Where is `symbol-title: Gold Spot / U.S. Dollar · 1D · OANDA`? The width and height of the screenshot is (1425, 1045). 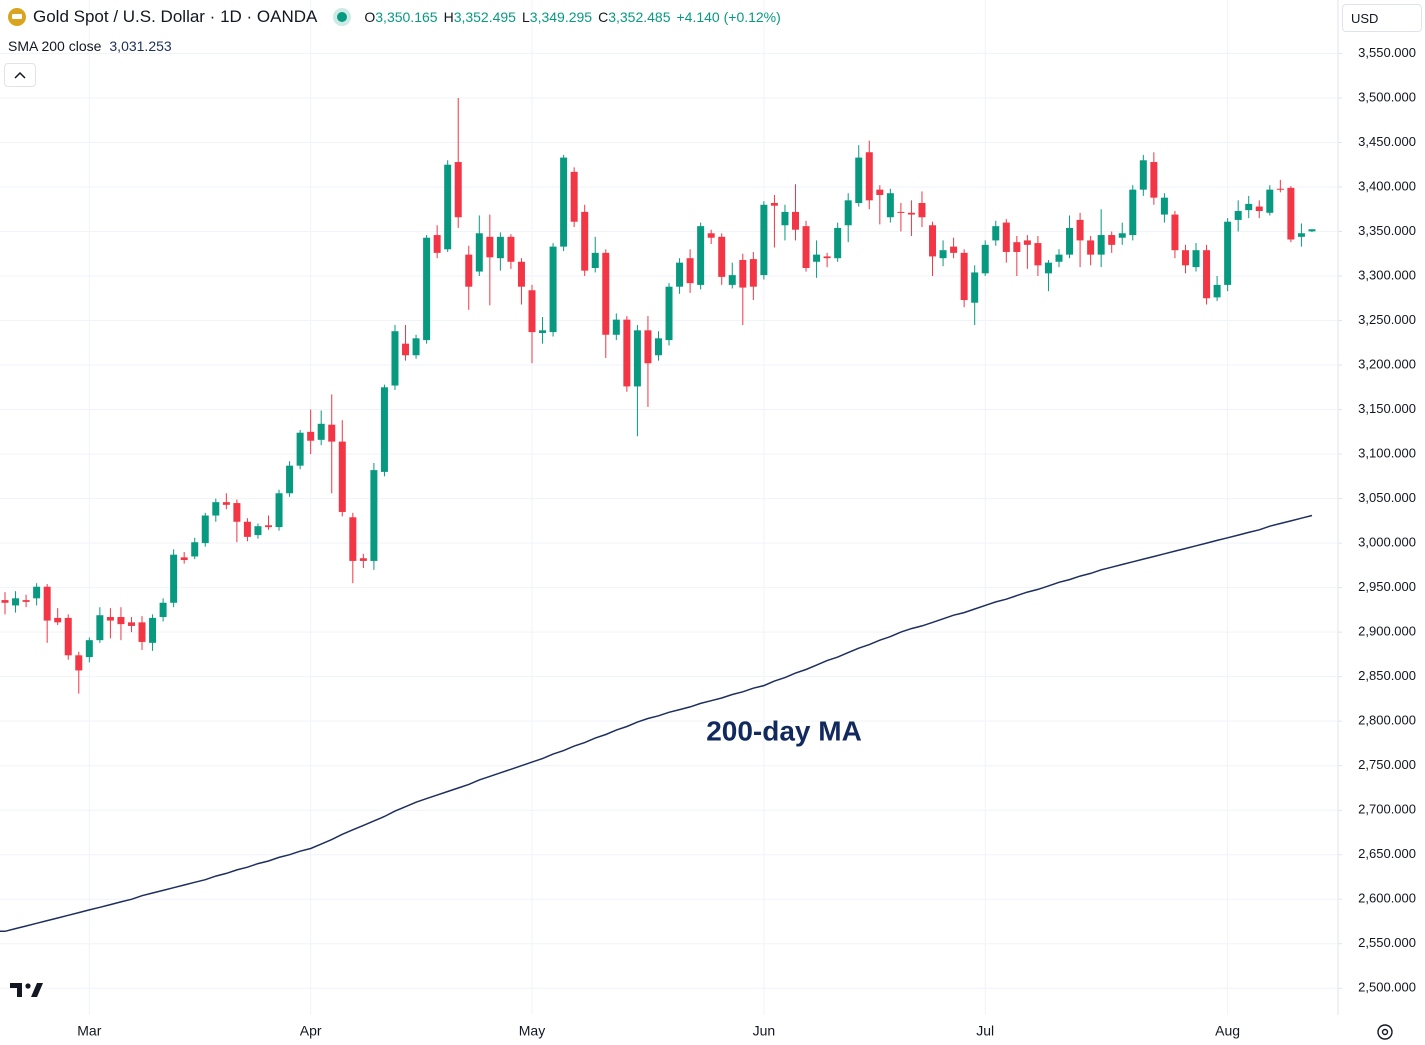 symbol-title: Gold Spot / U.S. Dollar · 1D · OANDA is located at coordinates (175, 16).